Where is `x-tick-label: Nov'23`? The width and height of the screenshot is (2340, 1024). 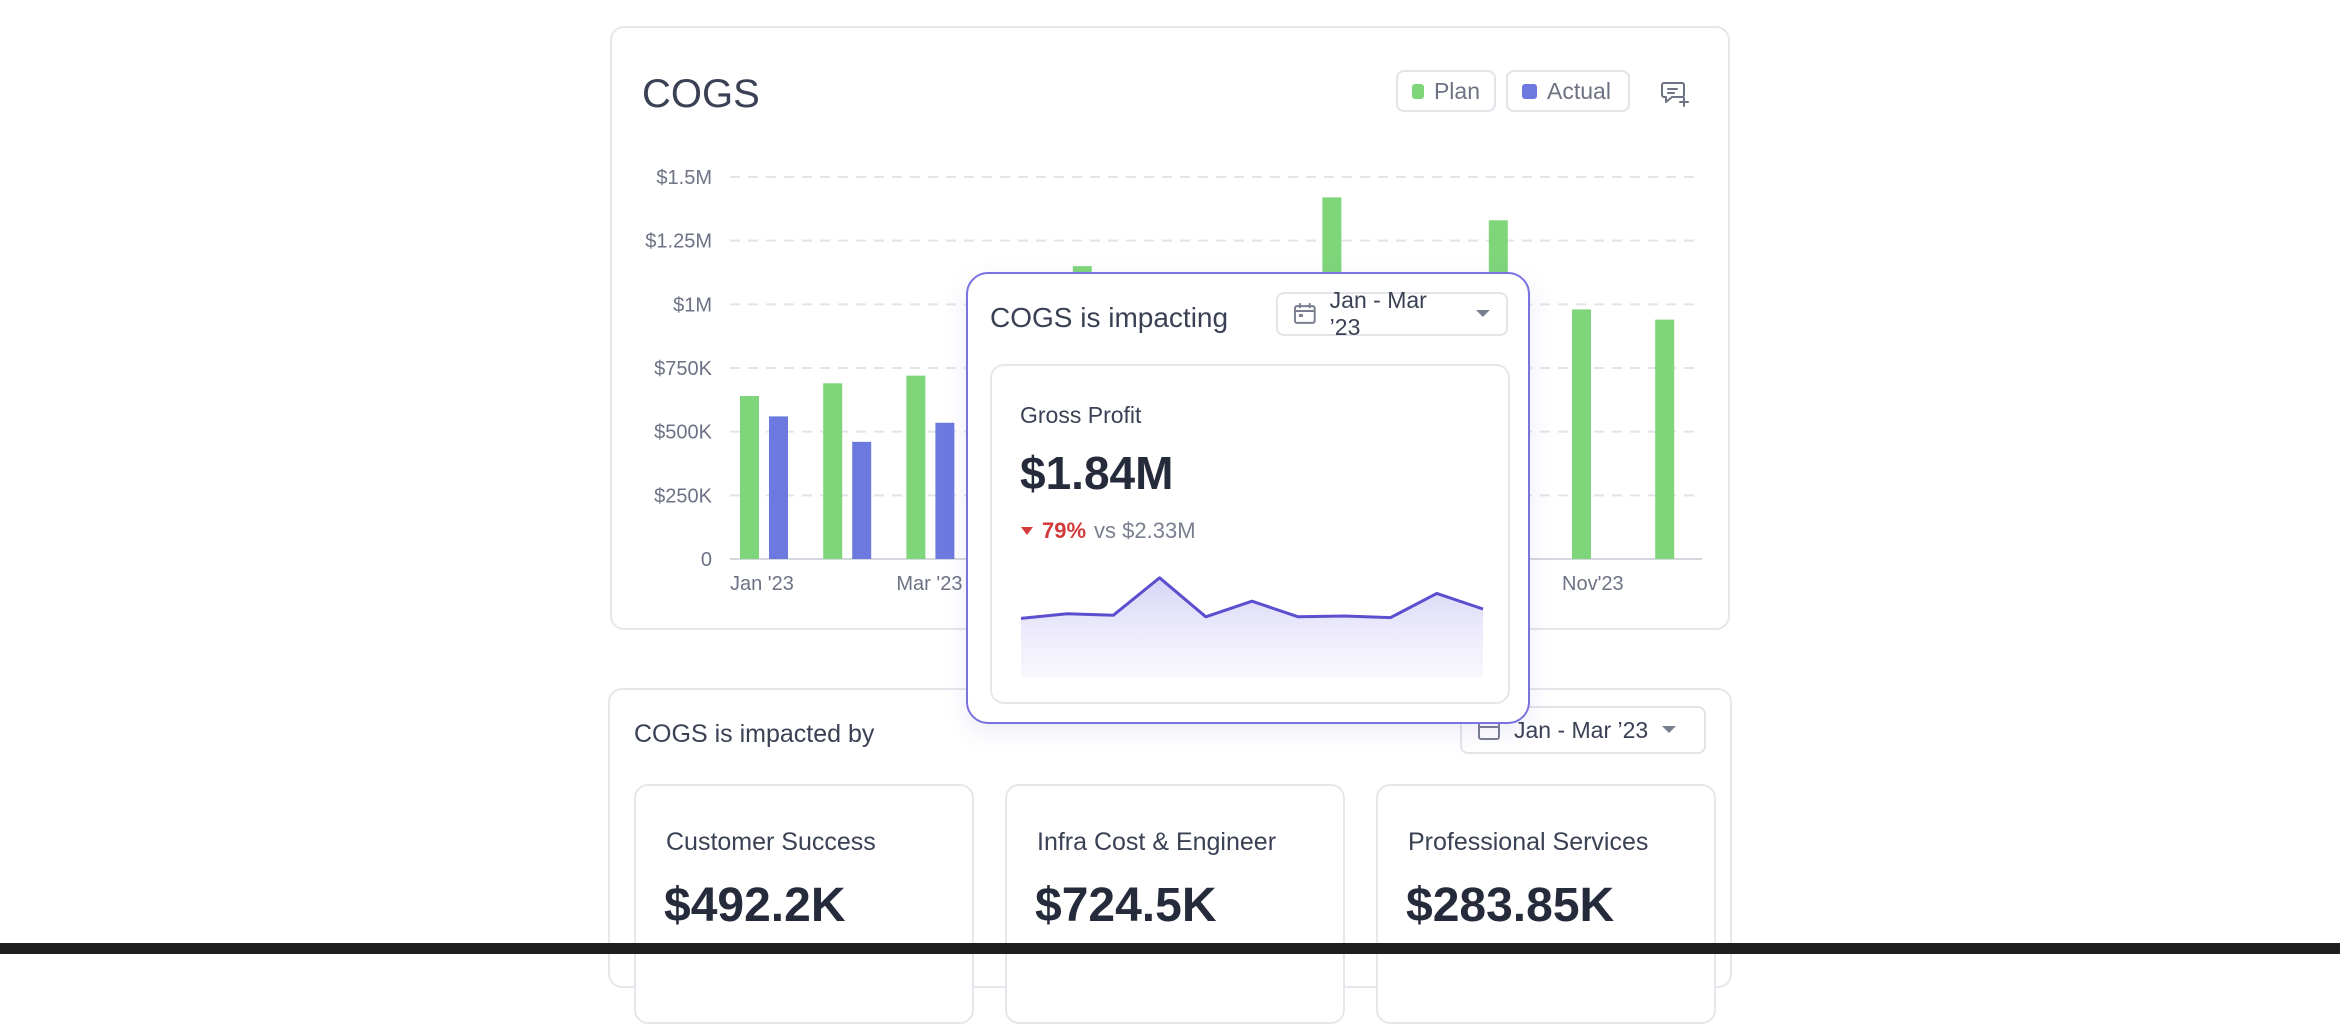
x-tick-label: Nov'23 is located at coordinates (1593, 584).